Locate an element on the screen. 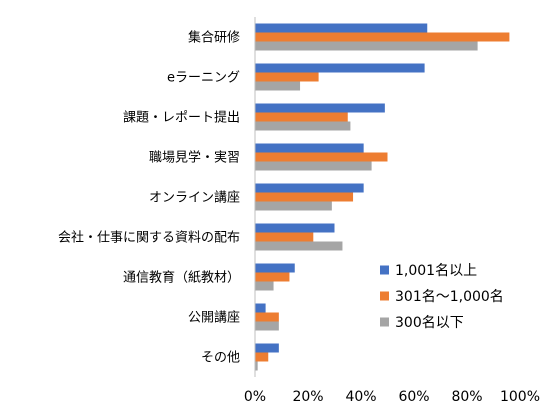 The image size is (554, 410). x-tick-label: 20% is located at coordinates (307, 397).